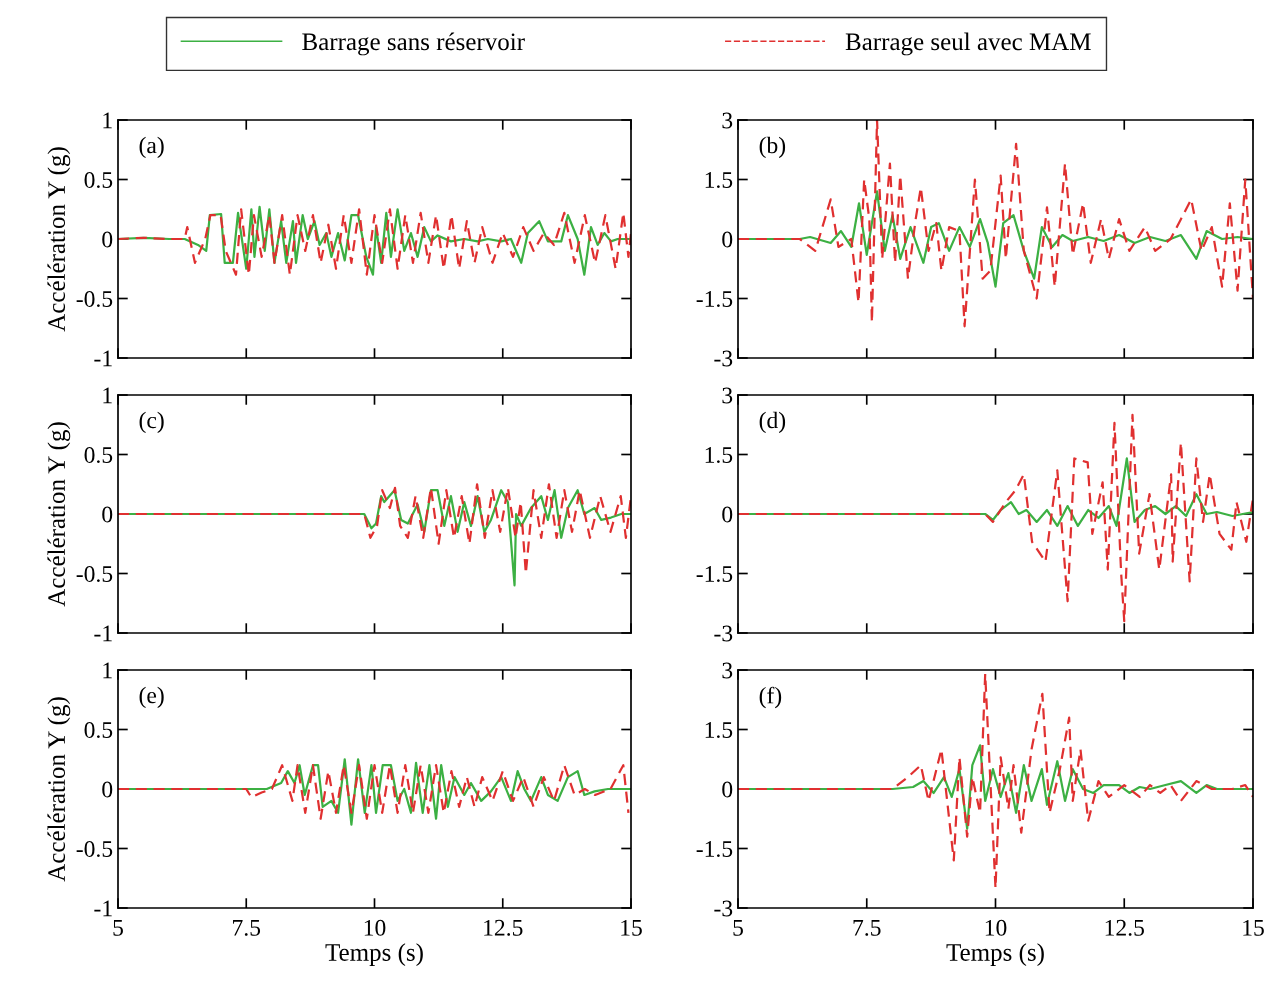  I want to click on annotation: (f), so click(770, 697).